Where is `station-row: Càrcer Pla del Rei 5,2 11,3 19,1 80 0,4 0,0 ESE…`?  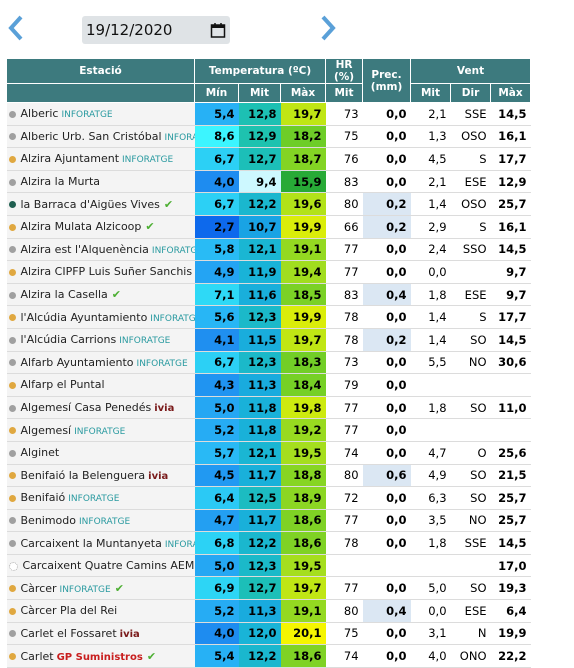
station-row: Càrcer Pla del Rei 5,2 11,3 19,1 80 0,4 0,0 ESE… is located at coordinates (268, 611).